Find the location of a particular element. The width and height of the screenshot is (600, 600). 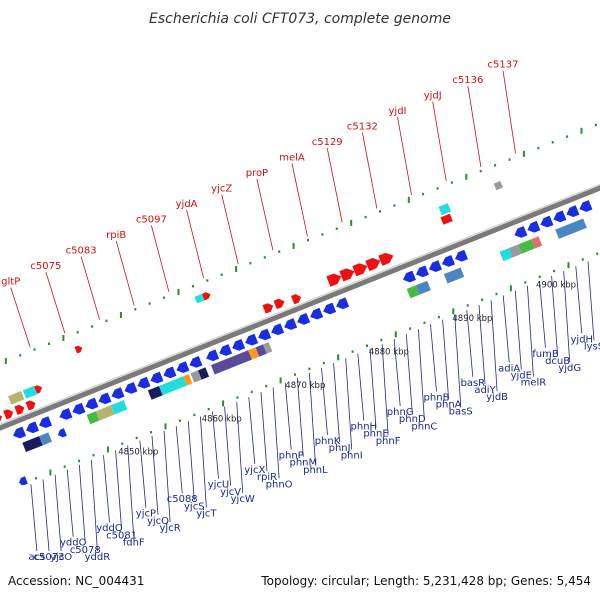

forward-gene-label: c5075 is located at coordinates (45, 266).